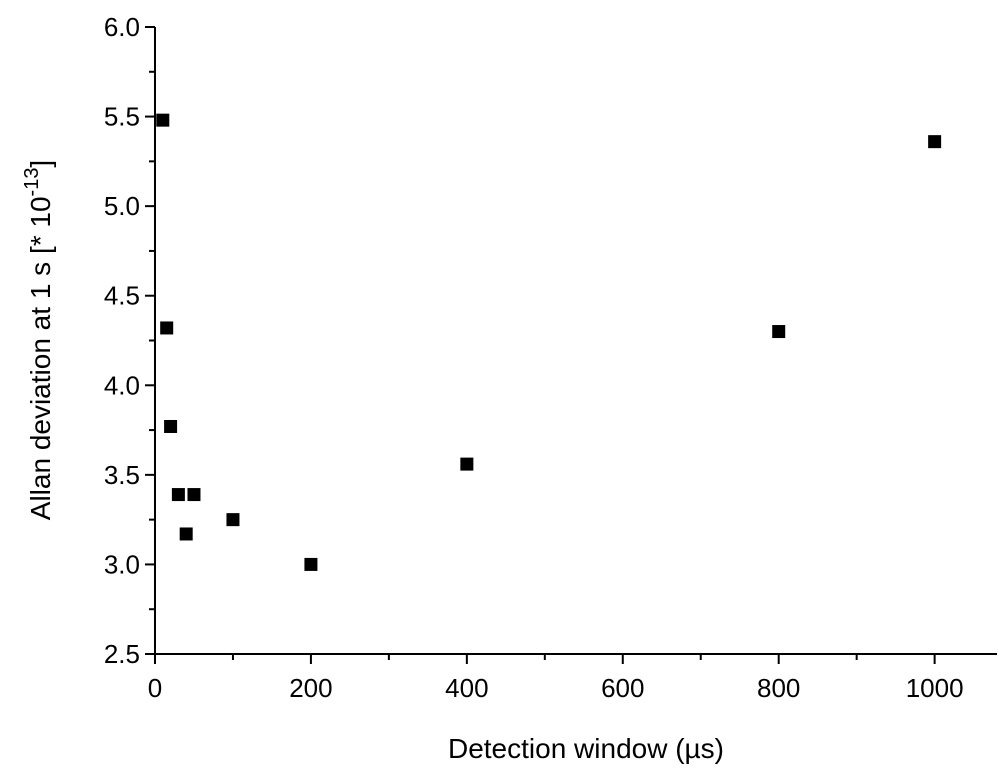  I want to click on x-tick-label: 400, so click(466, 688).